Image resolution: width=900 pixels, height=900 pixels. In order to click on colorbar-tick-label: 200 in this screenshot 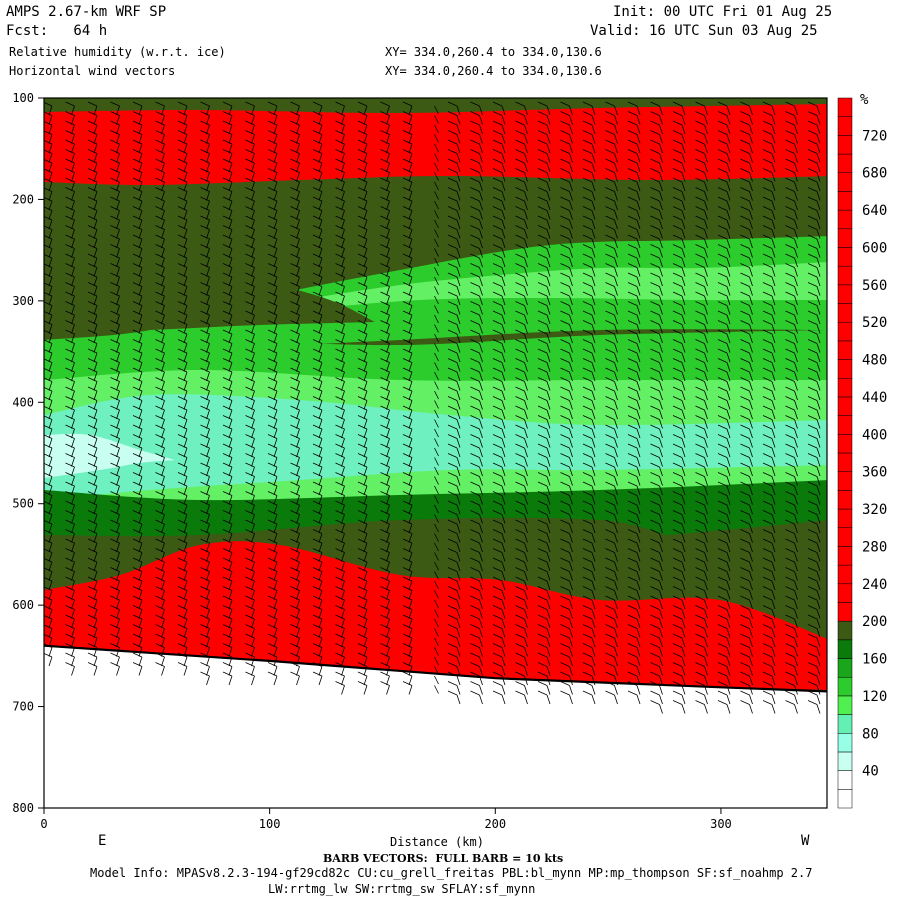, I will do `click(874, 622)`.